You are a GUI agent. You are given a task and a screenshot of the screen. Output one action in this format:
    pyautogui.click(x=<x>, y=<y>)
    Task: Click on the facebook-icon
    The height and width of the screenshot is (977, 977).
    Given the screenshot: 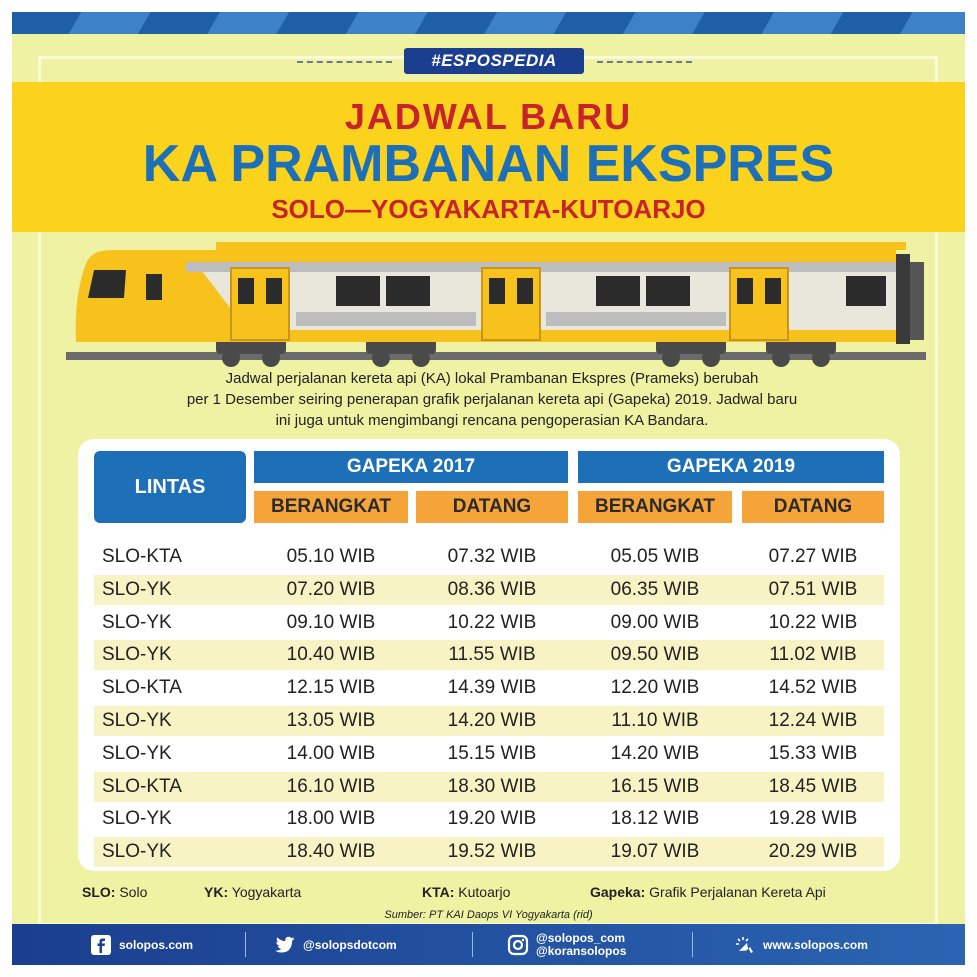 What is the action you would take?
    pyautogui.click(x=101, y=945)
    